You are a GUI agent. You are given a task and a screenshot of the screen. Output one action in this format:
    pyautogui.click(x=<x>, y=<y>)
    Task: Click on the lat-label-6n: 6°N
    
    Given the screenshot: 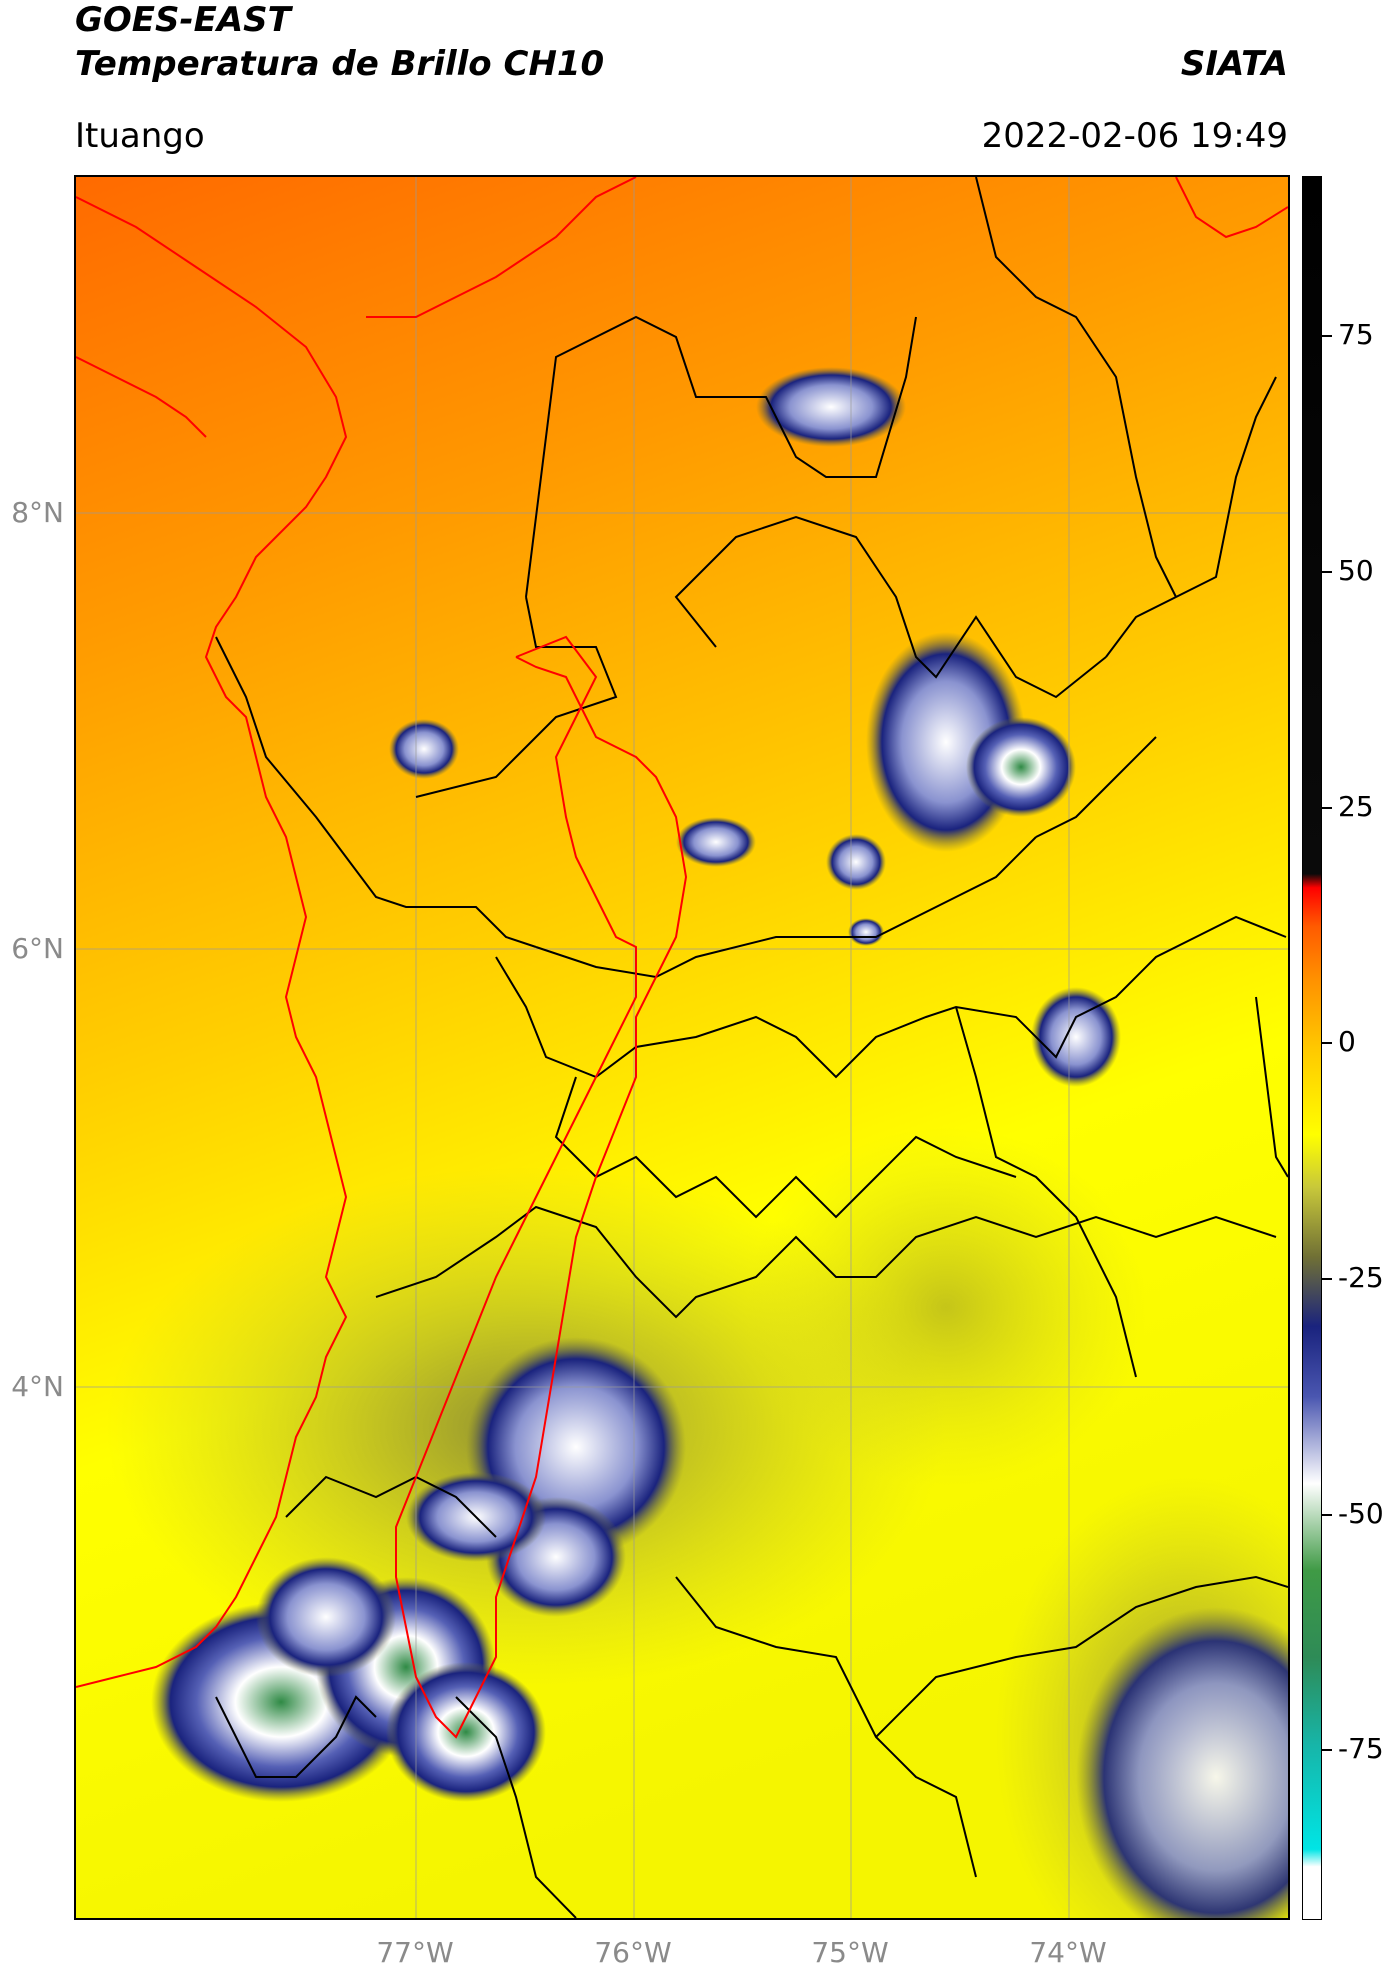 What is the action you would take?
    pyautogui.click(x=37, y=948)
    